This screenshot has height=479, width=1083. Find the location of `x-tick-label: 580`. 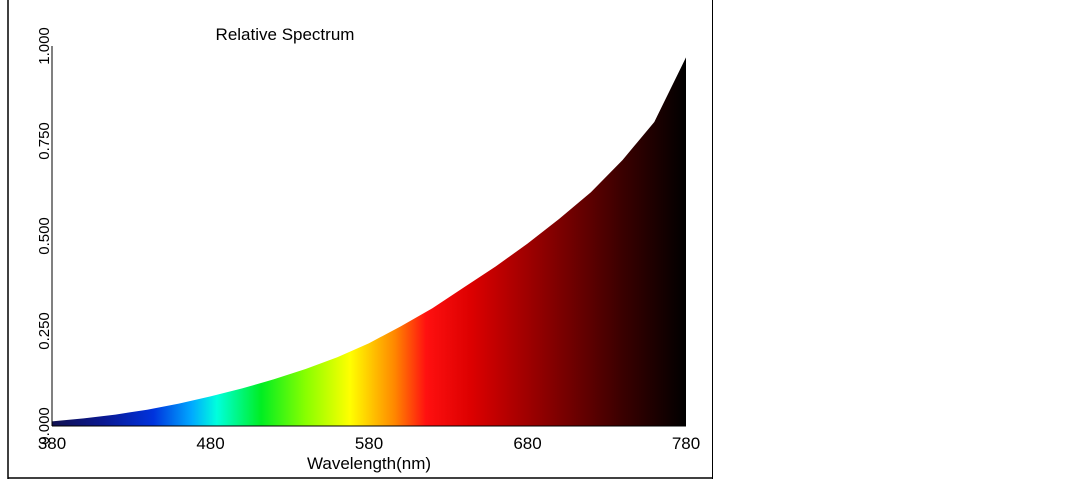

x-tick-label: 580 is located at coordinates (369, 443).